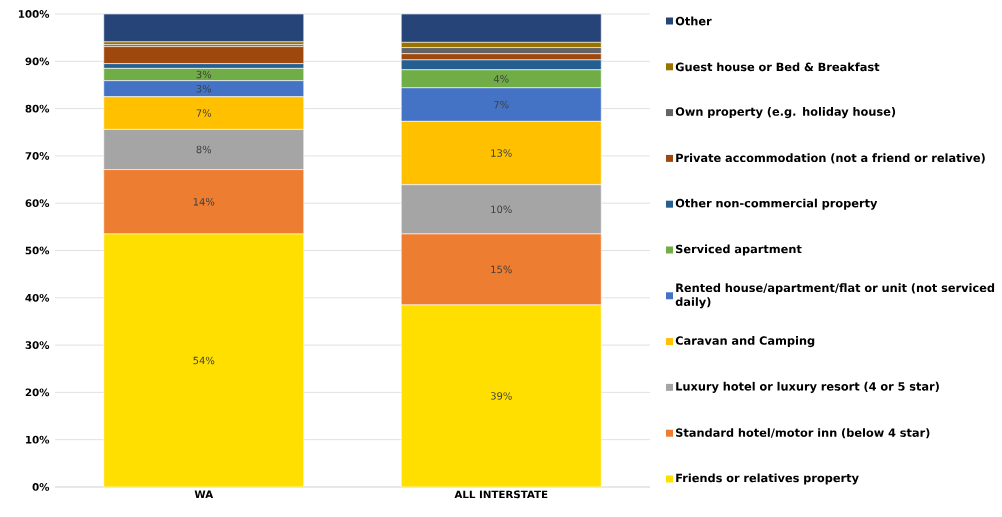  What do you see at coordinates (501, 209) in the screenshot?
I see `data-label: 10%` at bounding box center [501, 209].